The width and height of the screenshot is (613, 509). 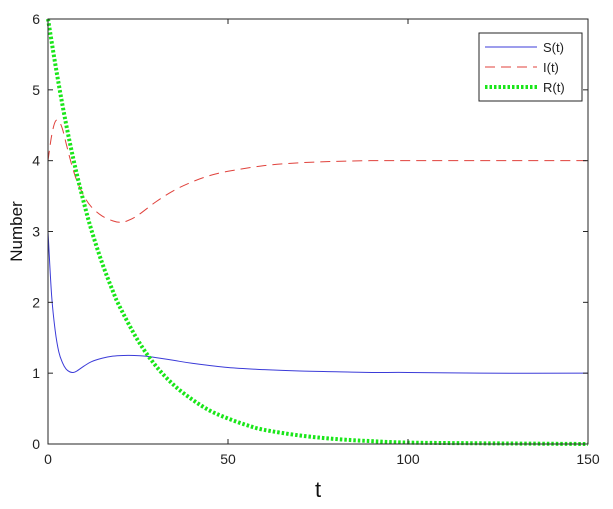 What do you see at coordinates (36, 90) in the screenshot?
I see `y-tick-label: 5` at bounding box center [36, 90].